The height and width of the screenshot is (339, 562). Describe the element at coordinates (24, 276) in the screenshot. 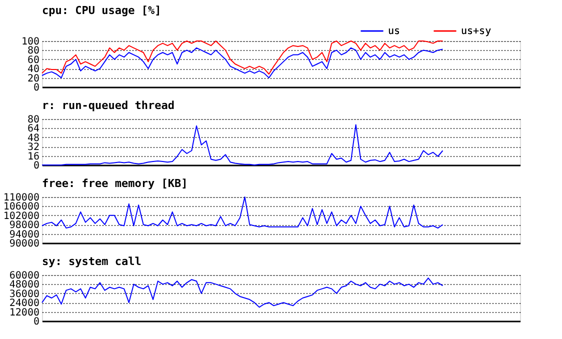

I see `y-tick-label: 60000` at that location.